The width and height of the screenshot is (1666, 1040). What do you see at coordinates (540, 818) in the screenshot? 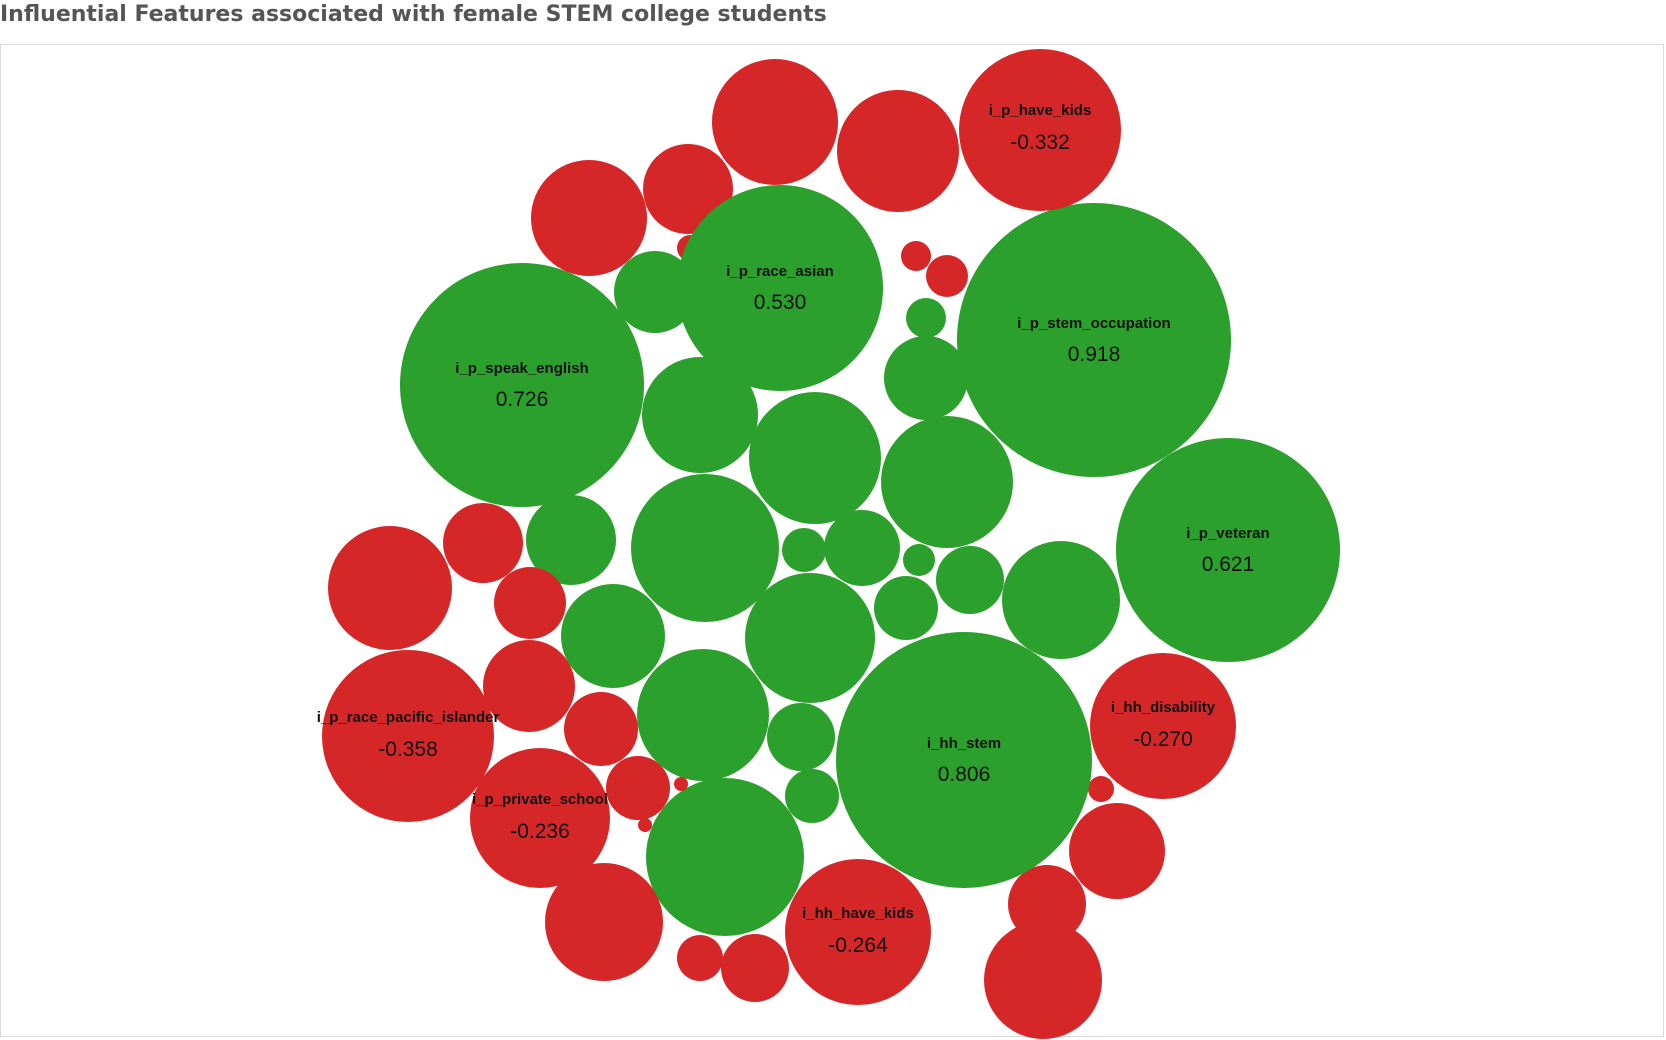
I see `bubble-i-p-private-school` at bounding box center [540, 818].